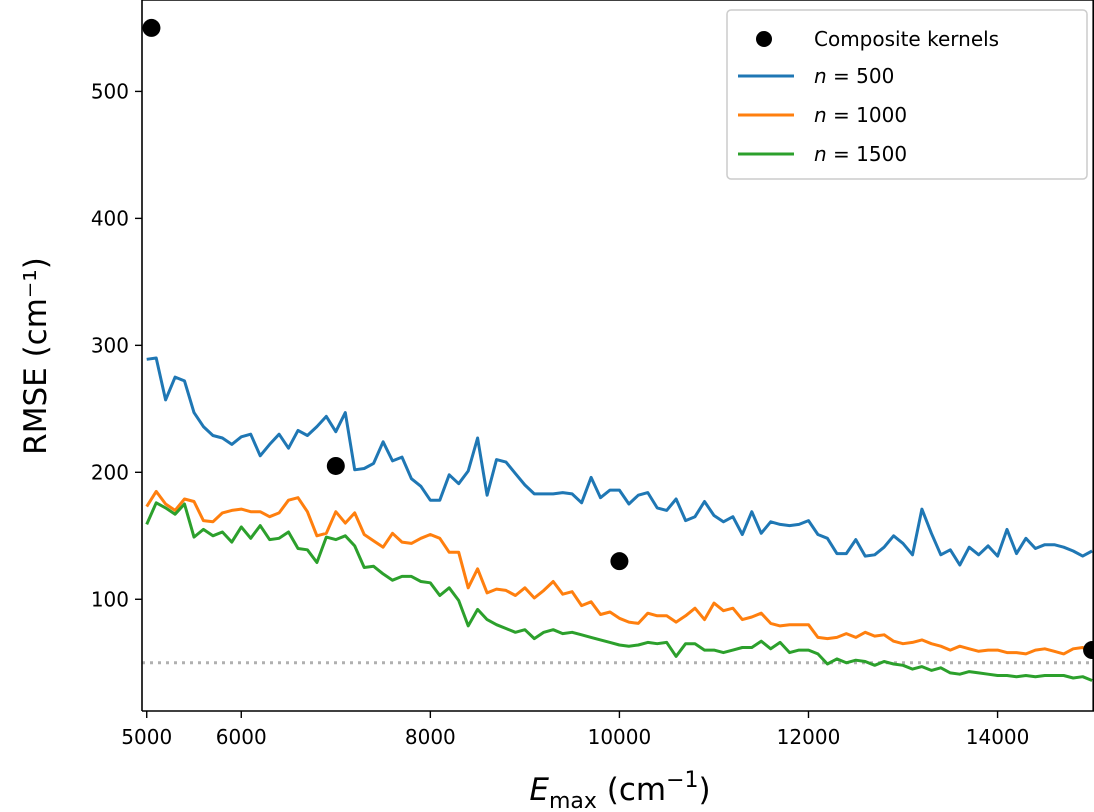  I want to click on x-axis-title-sub: max, so click(573, 800).